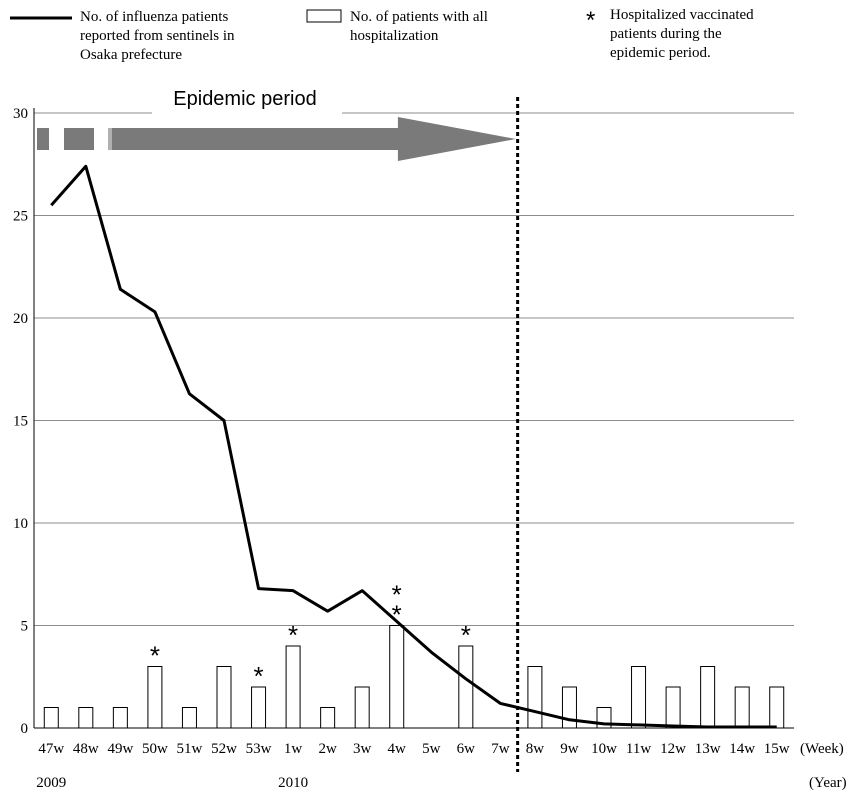 The height and width of the screenshot is (795, 859). Describe the element at coordinates (604, 749) in the screenshot. I see `x-tick-label: 10w` at that location.